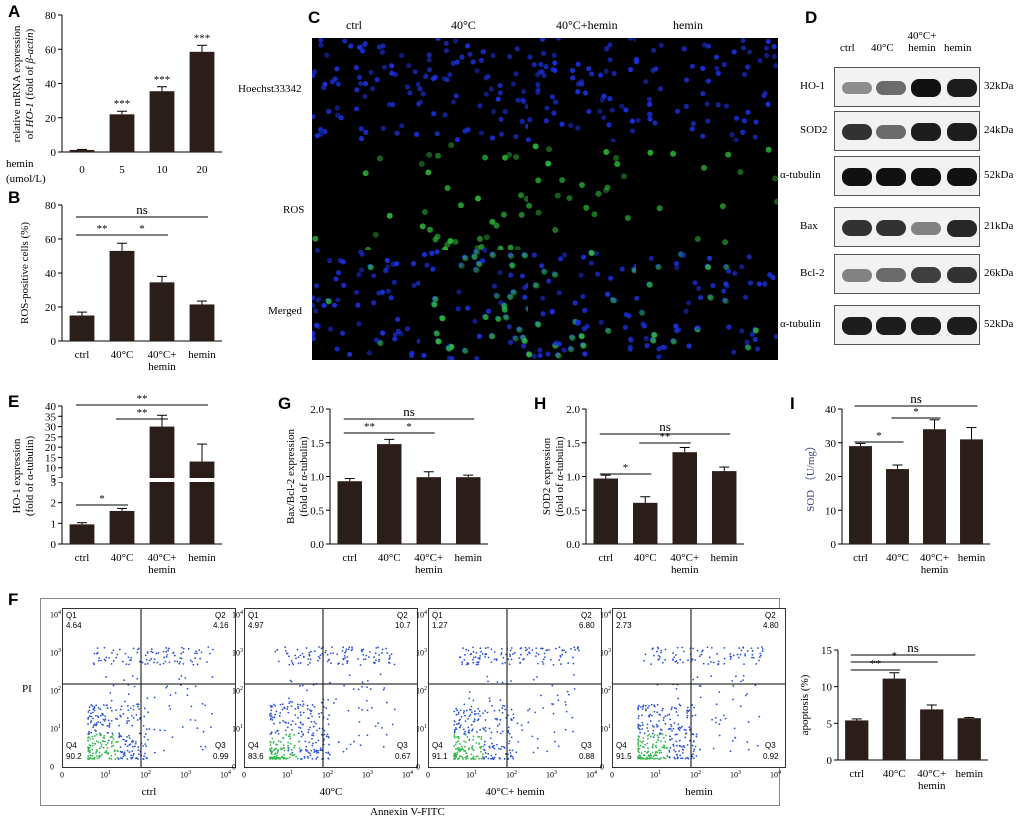  What do you see at coordinates (82, 558) in the screenshot?
I see `x-tick-label: ctrl` at bounding box center [82, 558].